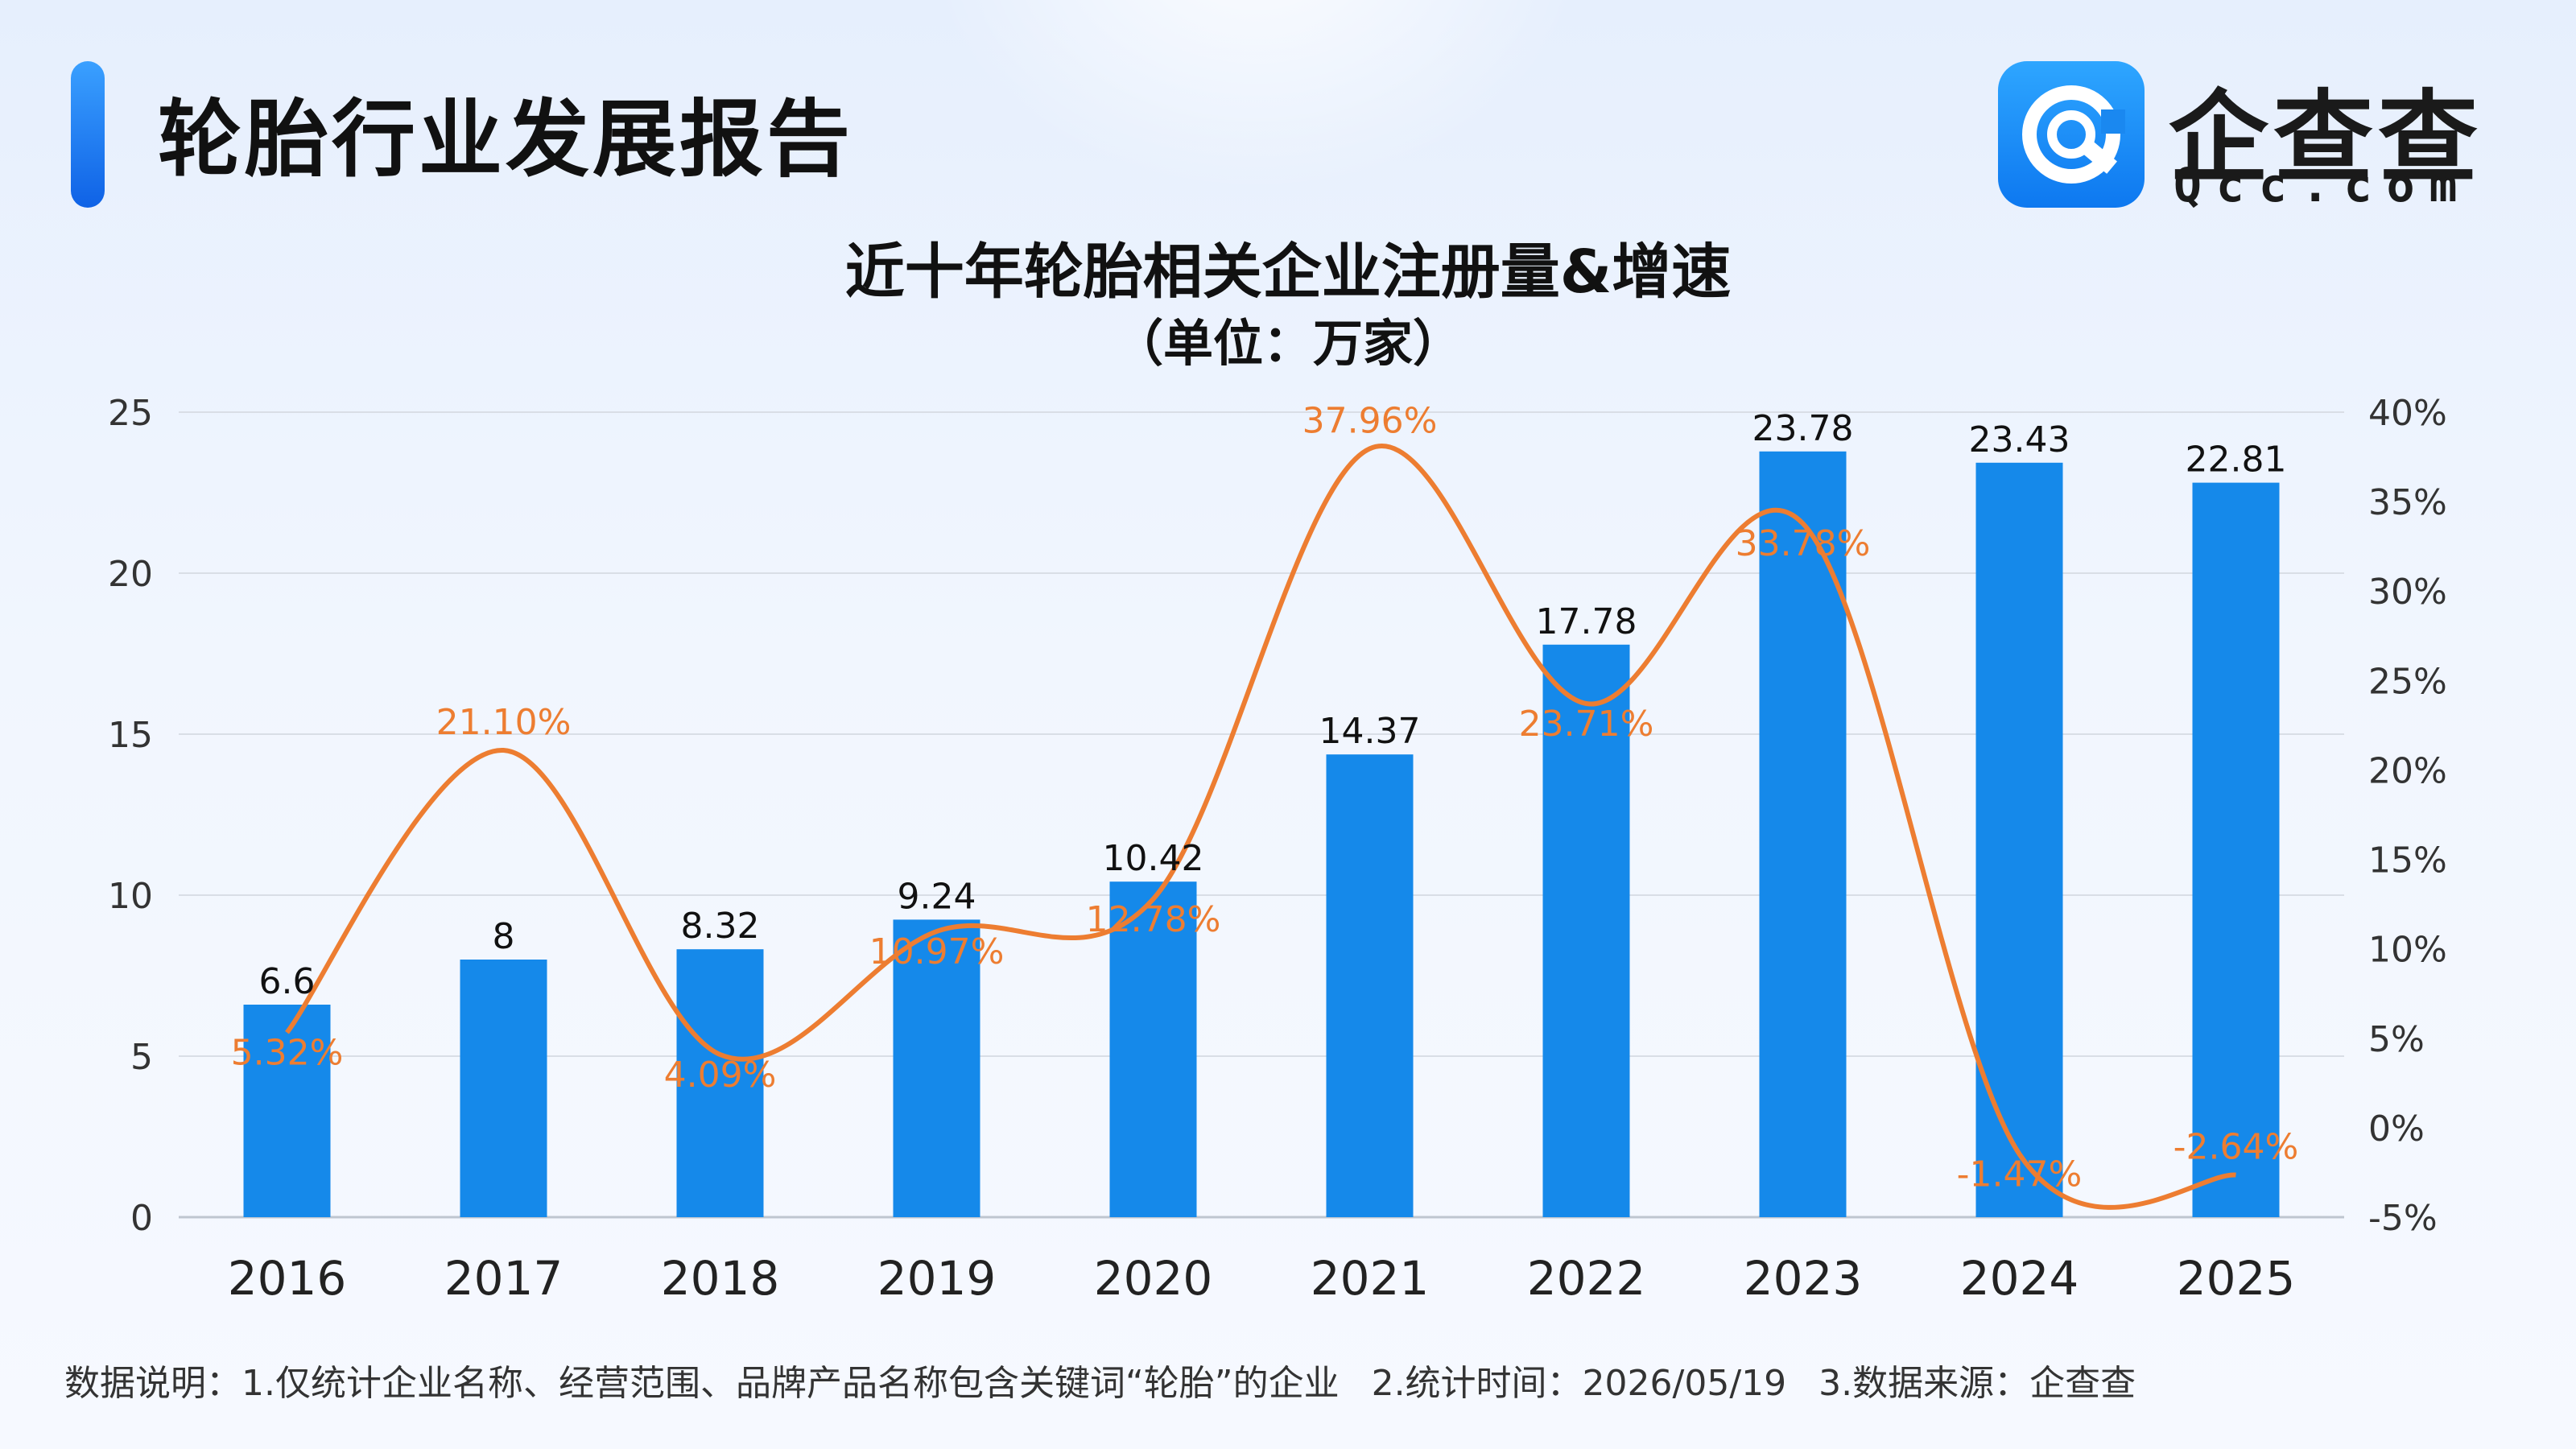 Image resolution: width=2576 pixels, height=1449 pixels. Describe the element at coordinates (2326, 138) in the screenshot. I see `logo-name: 企查查` at that location.